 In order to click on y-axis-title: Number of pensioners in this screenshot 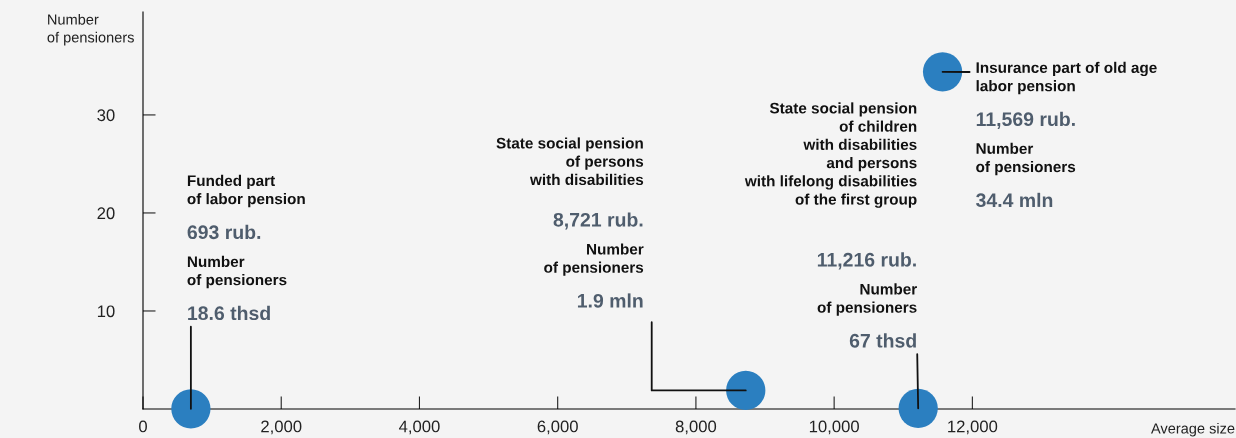, I will do `click(90, 29)`.